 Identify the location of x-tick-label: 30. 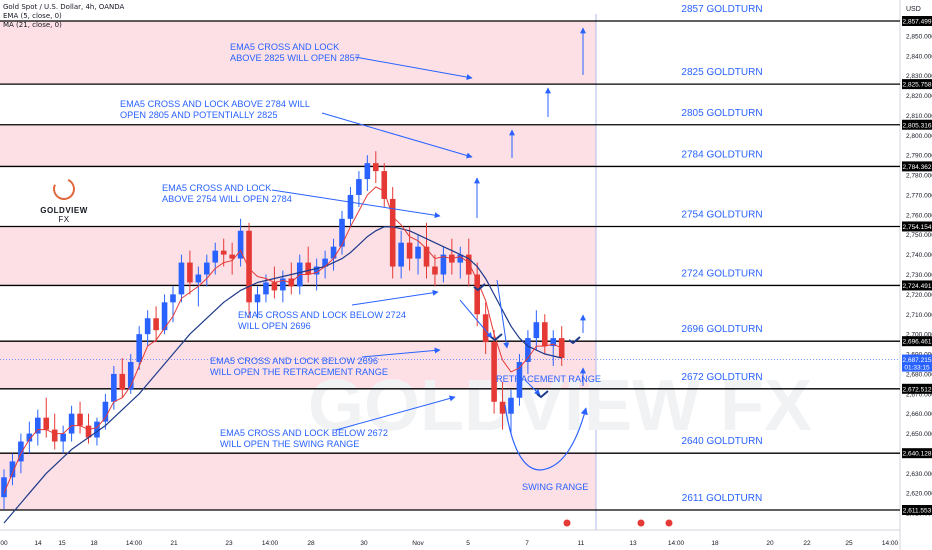
(364, 543).